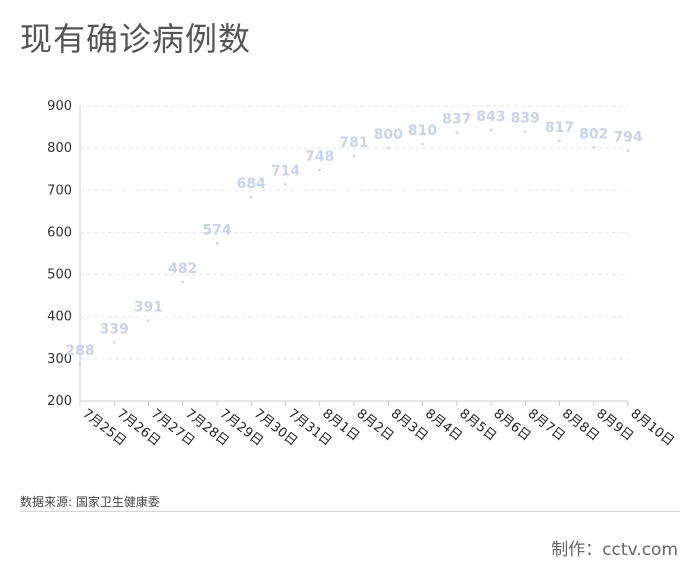 Image resolution: width=700 pixels, height=576 pixels. What do you see at coordinates (319, 157) in the screenshot?
I see `data-label: 748` at bounding box center [319, 157].